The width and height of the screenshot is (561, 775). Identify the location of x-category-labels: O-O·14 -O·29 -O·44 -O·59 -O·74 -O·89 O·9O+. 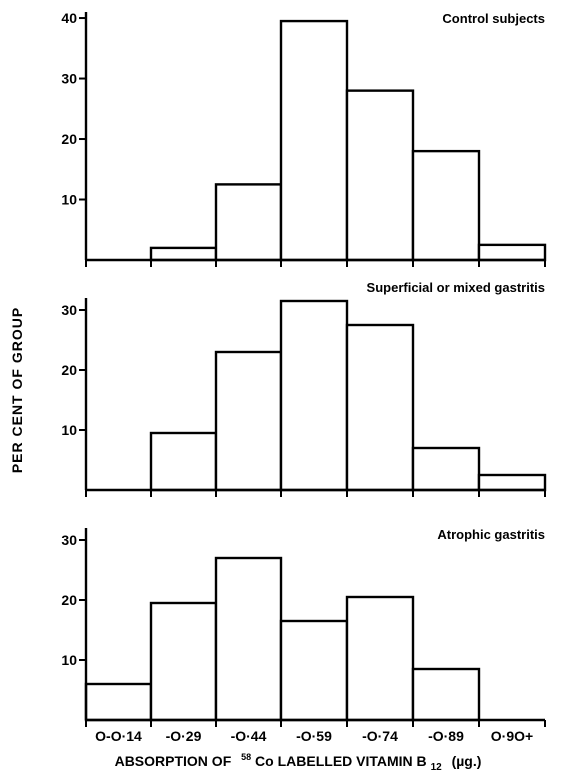
(314, 736).